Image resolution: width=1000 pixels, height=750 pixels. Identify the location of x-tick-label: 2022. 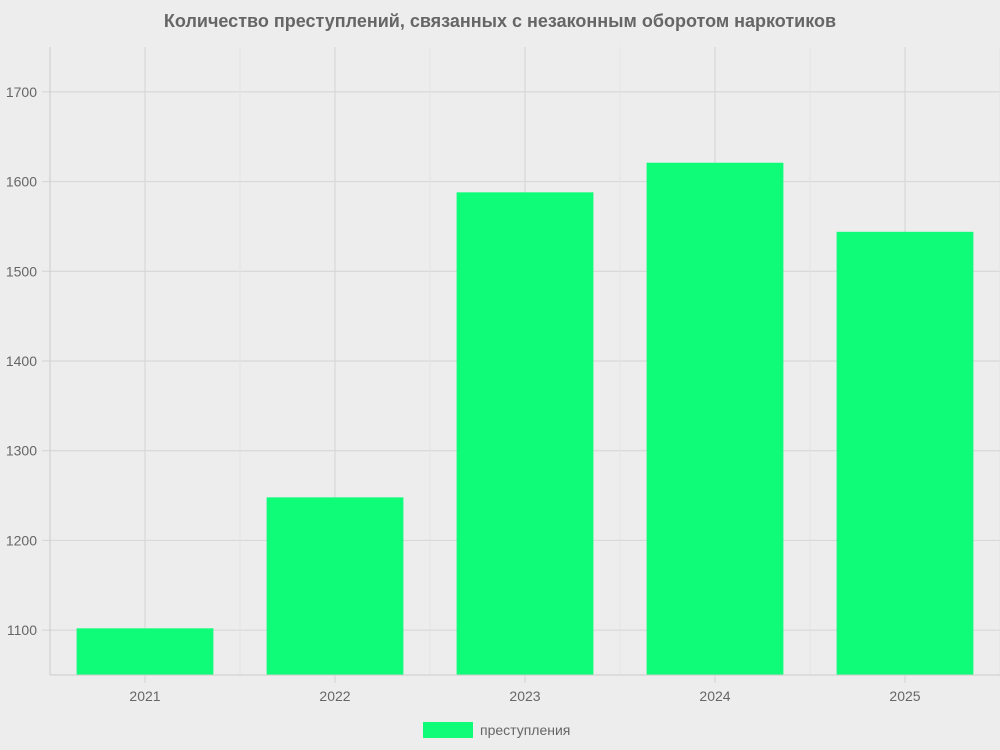
(334, 696).